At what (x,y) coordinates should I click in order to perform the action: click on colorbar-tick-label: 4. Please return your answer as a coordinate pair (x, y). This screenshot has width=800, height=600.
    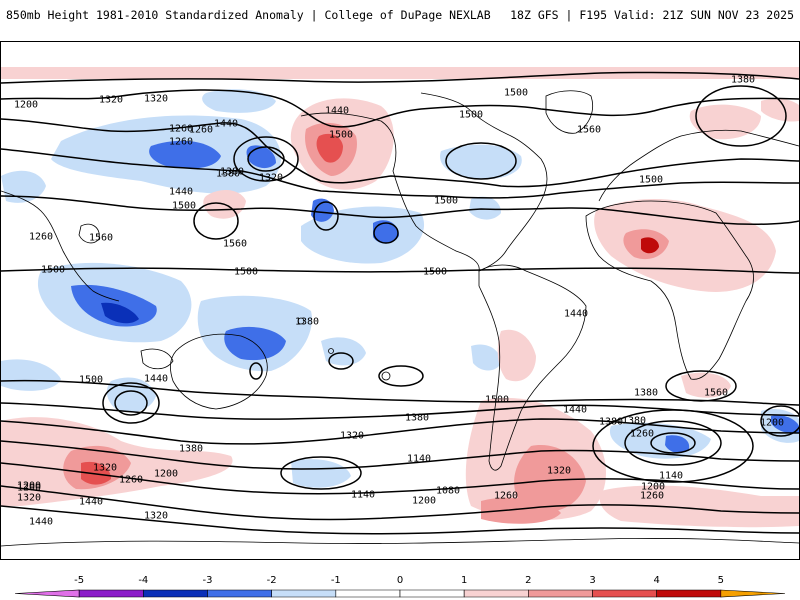
    Looking at the image, I should click on (656, 580).